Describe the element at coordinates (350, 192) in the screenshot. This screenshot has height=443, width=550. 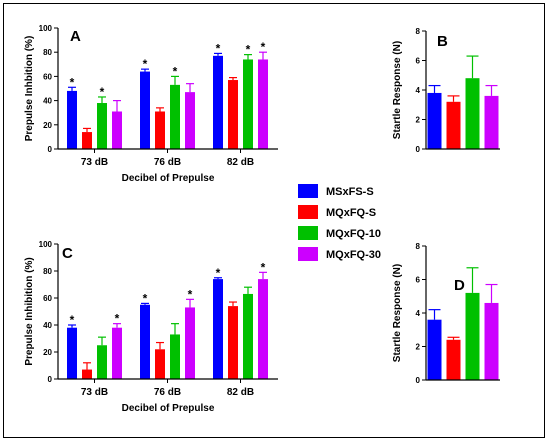
I see `legend-label: MSxFS-S` at that location.